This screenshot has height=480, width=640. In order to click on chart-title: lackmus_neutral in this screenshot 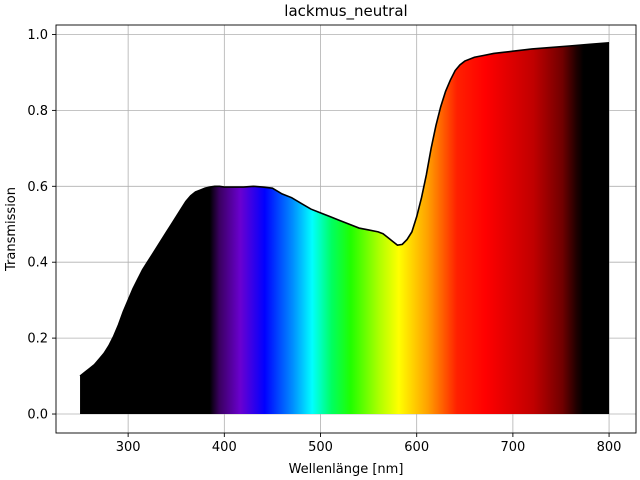, I will do `click(345, 11)`.